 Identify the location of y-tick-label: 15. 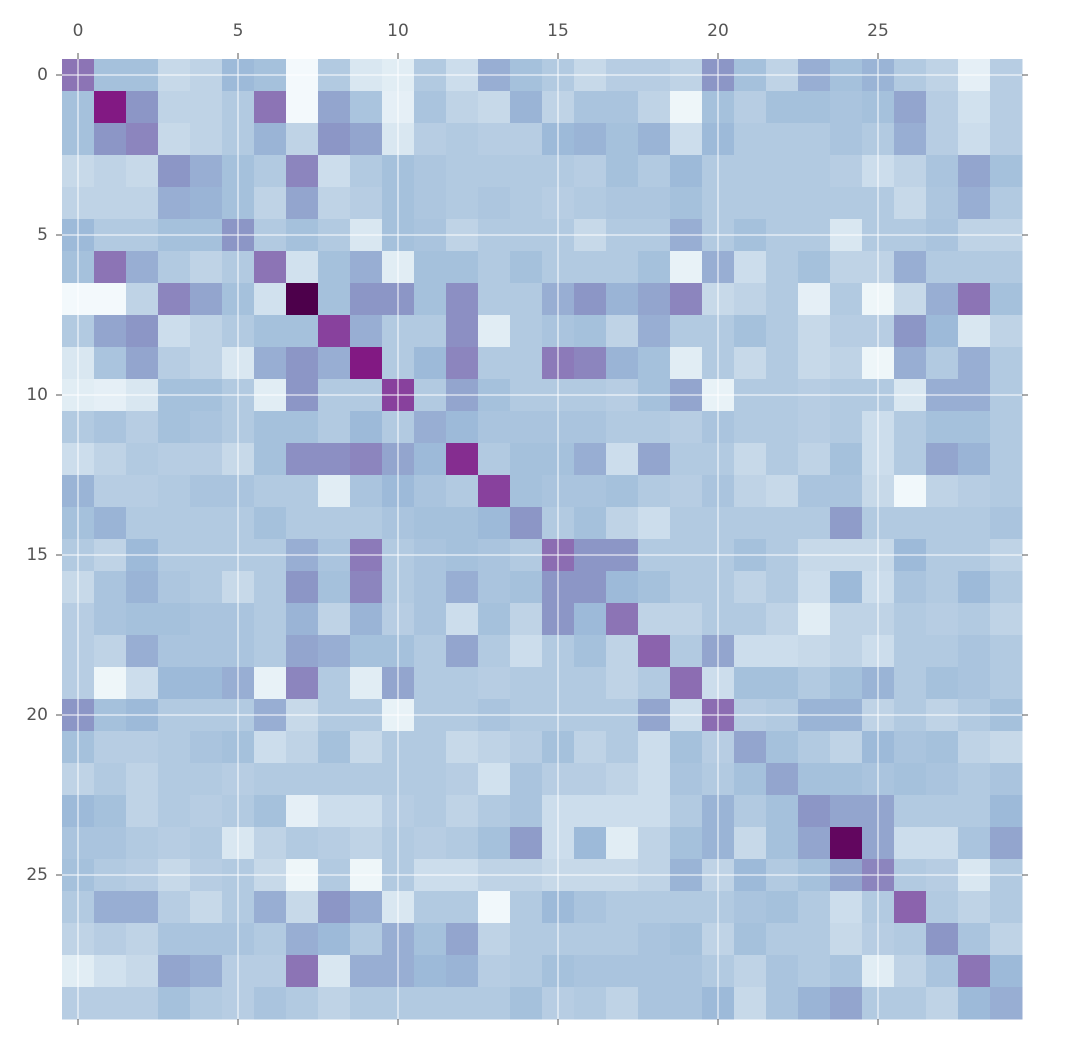
(37, 555).